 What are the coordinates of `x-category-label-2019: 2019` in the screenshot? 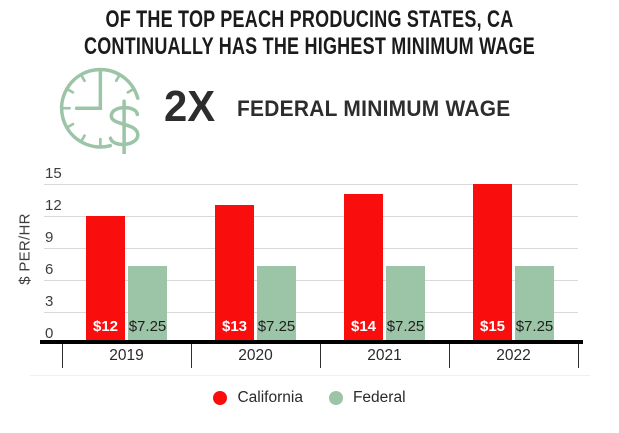 It's located at (126, 355).